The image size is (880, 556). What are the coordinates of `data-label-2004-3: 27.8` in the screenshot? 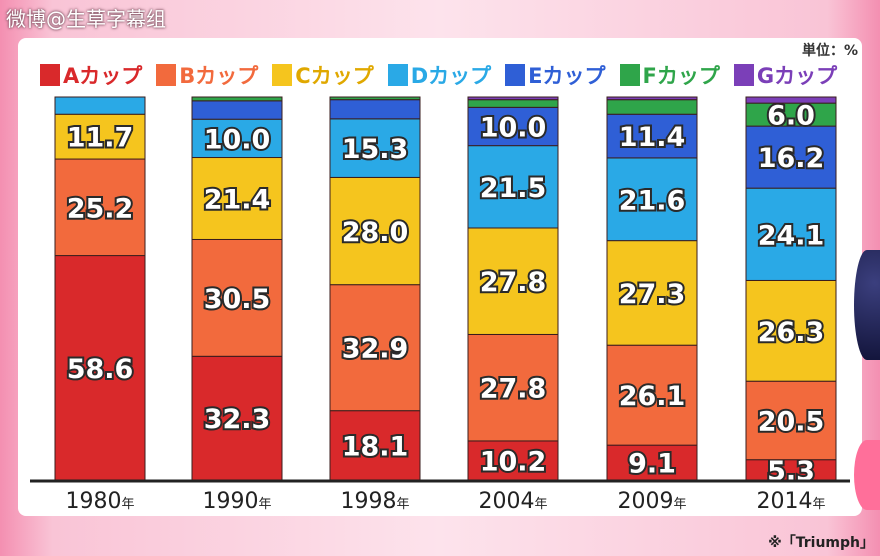 It's located at (513, 282).